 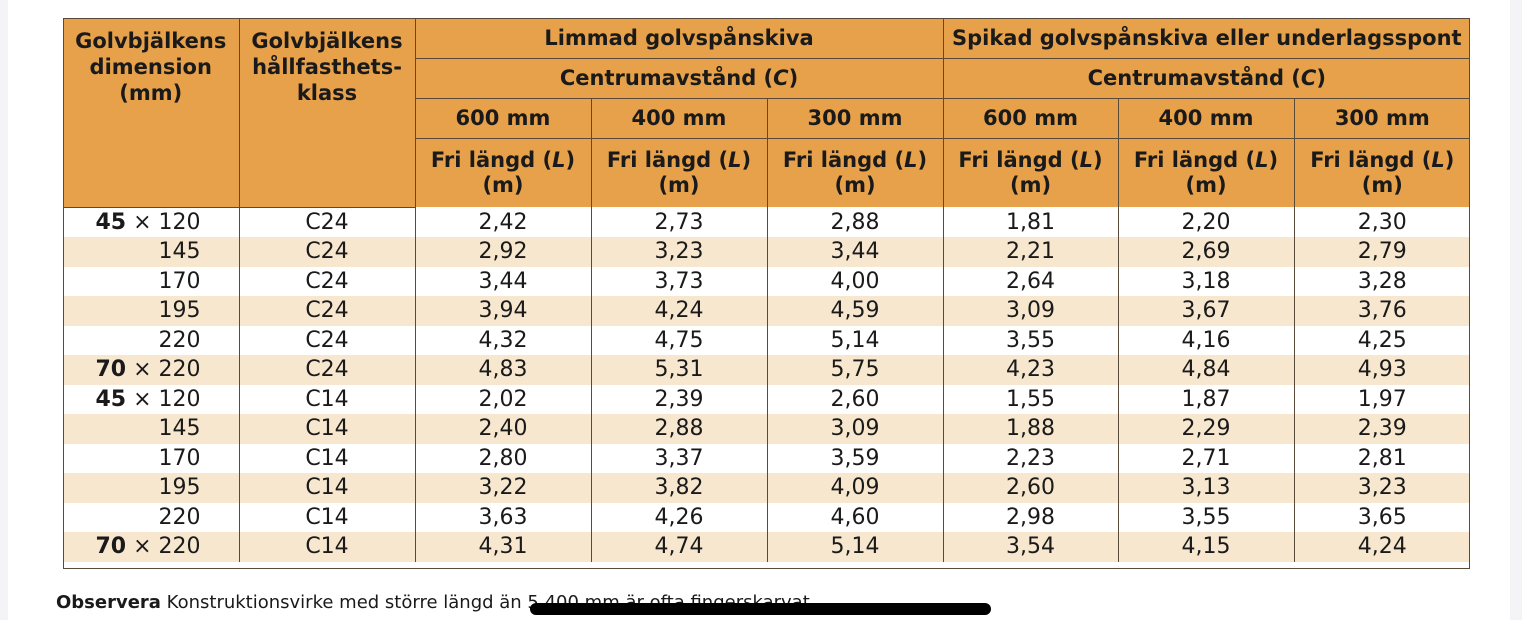 What do you see at coordinates (151, 281) in the screenshot?
I see `cell-dimension: 170` at bounding box center [151, 281].